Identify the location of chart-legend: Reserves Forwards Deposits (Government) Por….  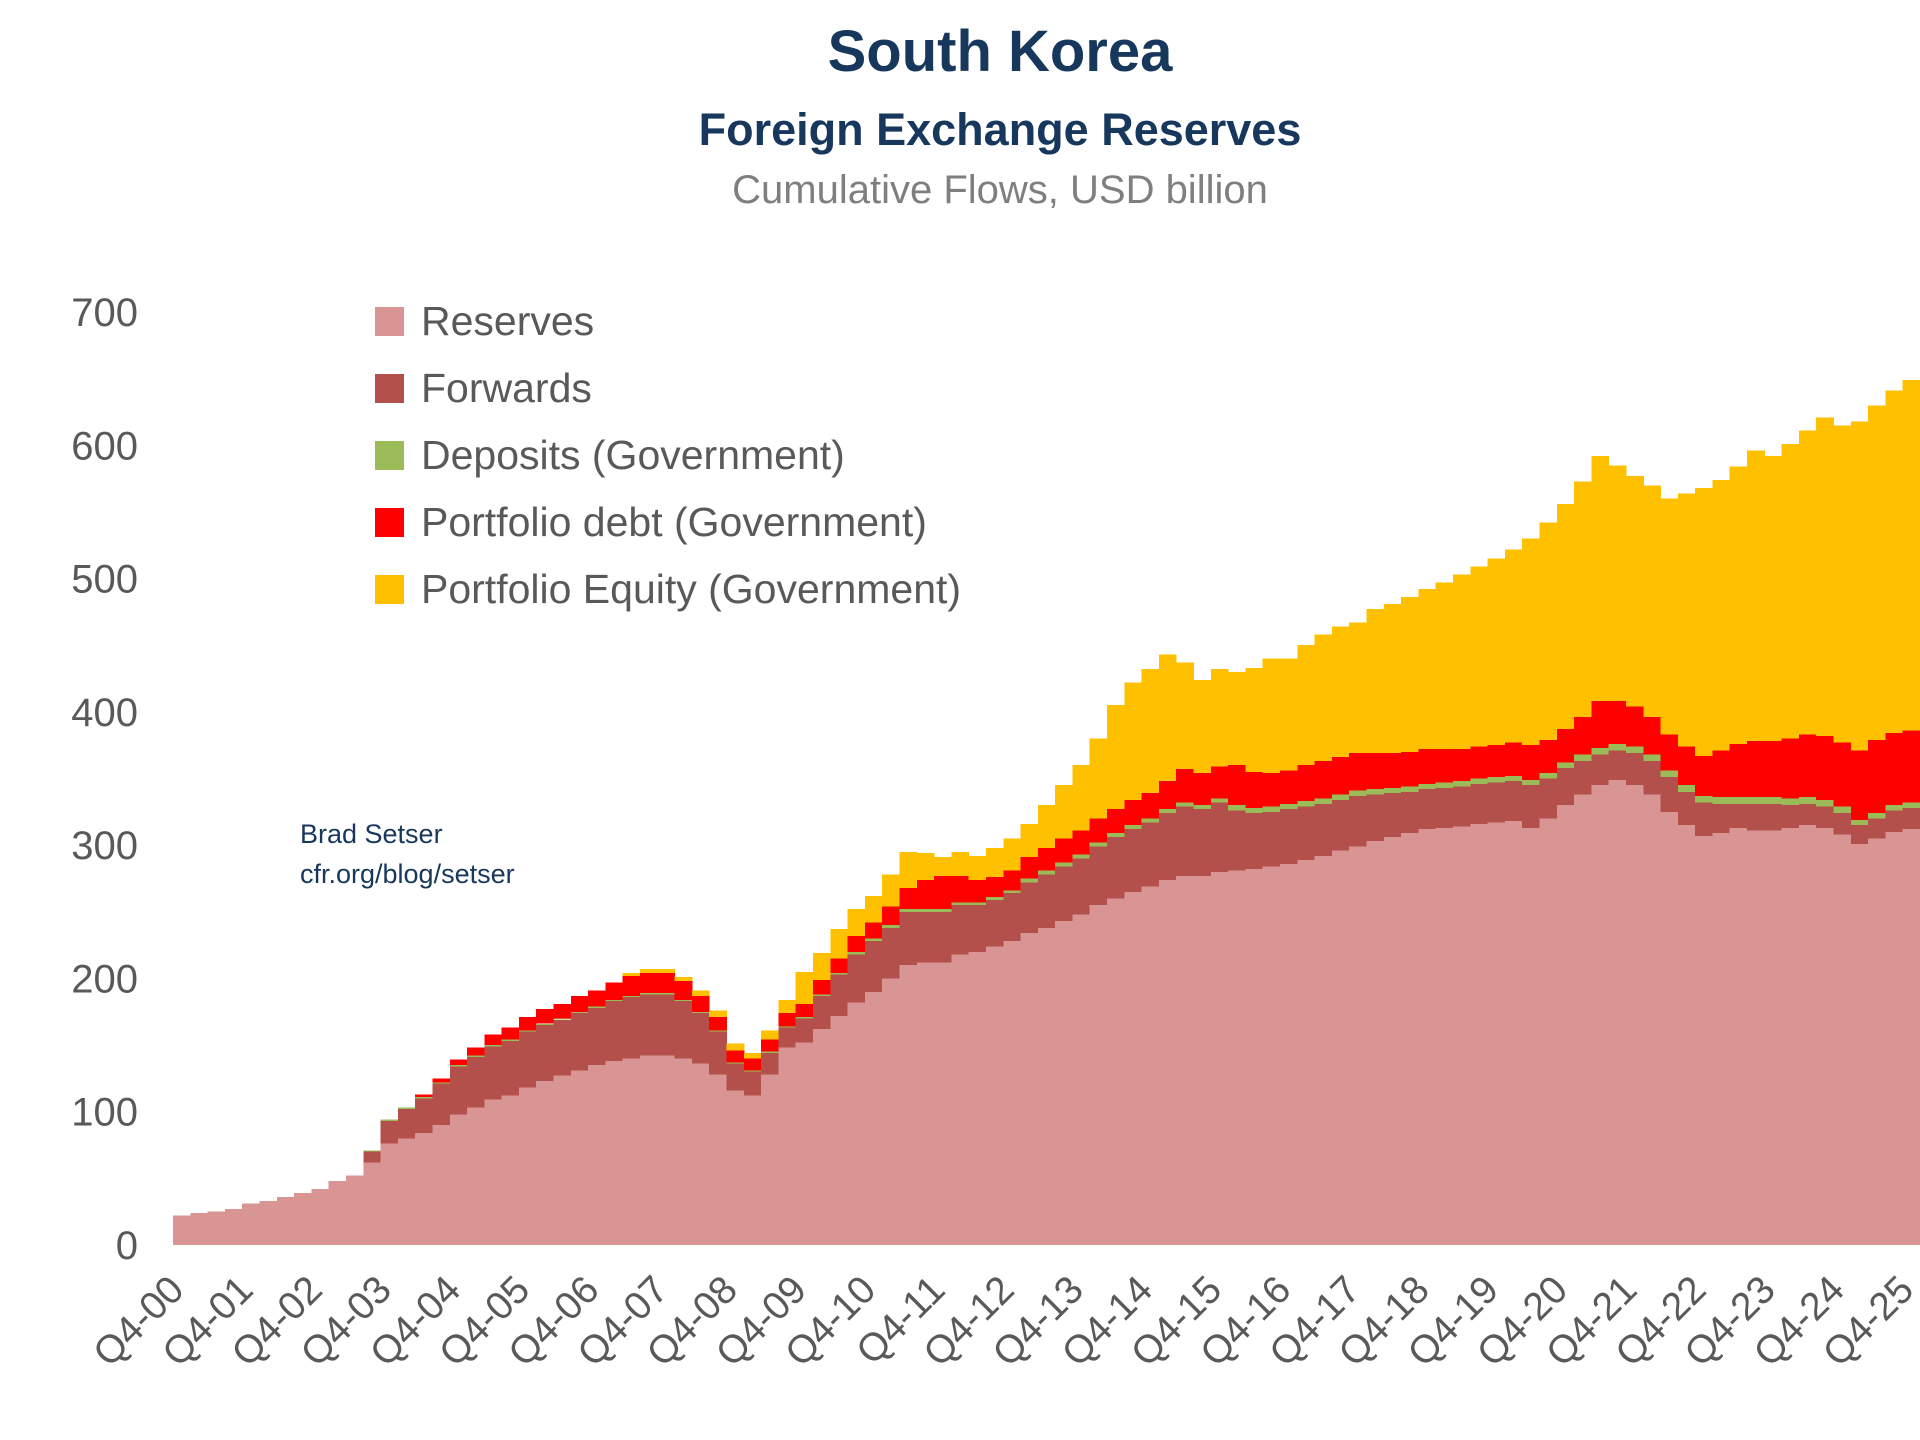
(668, 455).